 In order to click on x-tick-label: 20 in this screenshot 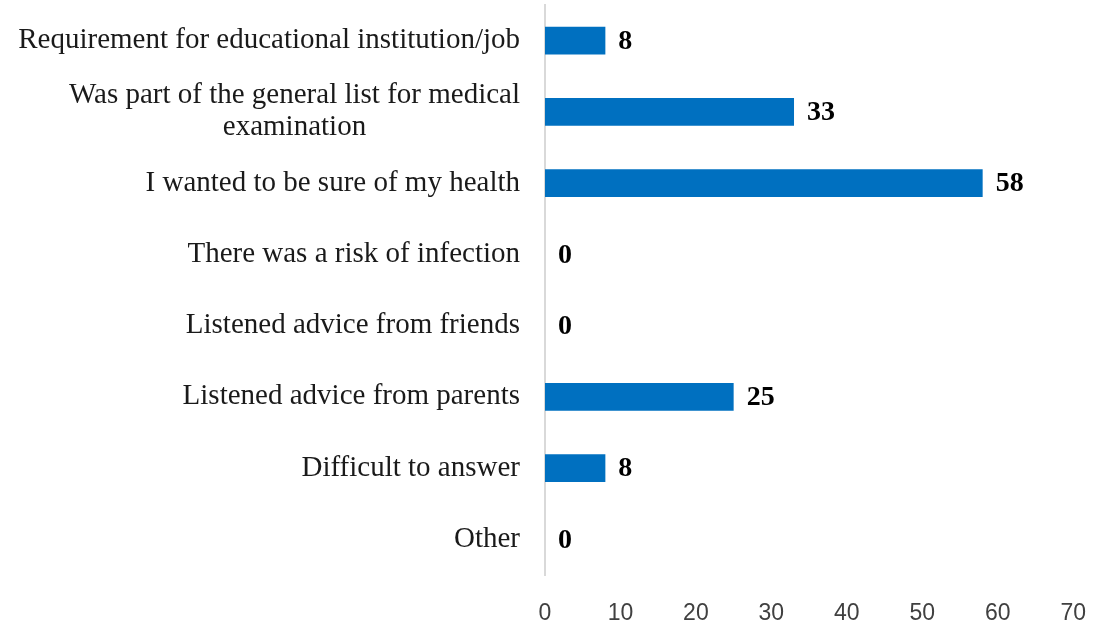, I will do `click(696, 612)`.